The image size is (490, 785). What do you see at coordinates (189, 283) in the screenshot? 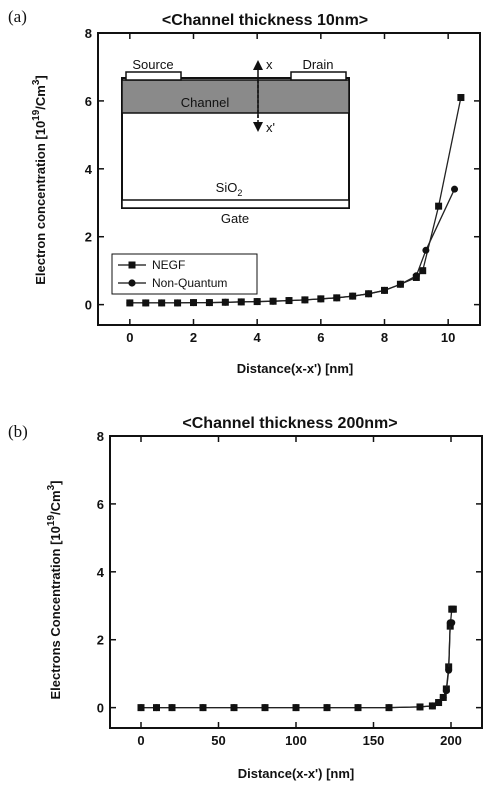
I see `legend-label-nonquantum: Non-Quantum` at bounding box center [189, 283].